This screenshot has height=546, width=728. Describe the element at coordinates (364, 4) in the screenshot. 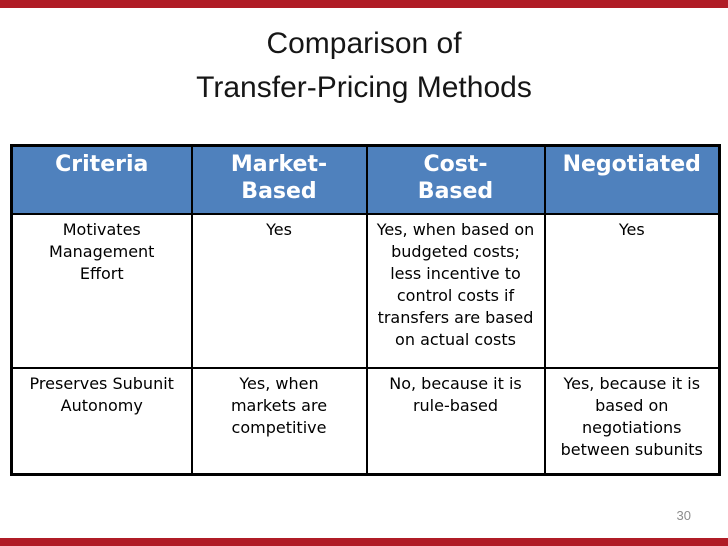

I see `top-accent-bar` at that location.